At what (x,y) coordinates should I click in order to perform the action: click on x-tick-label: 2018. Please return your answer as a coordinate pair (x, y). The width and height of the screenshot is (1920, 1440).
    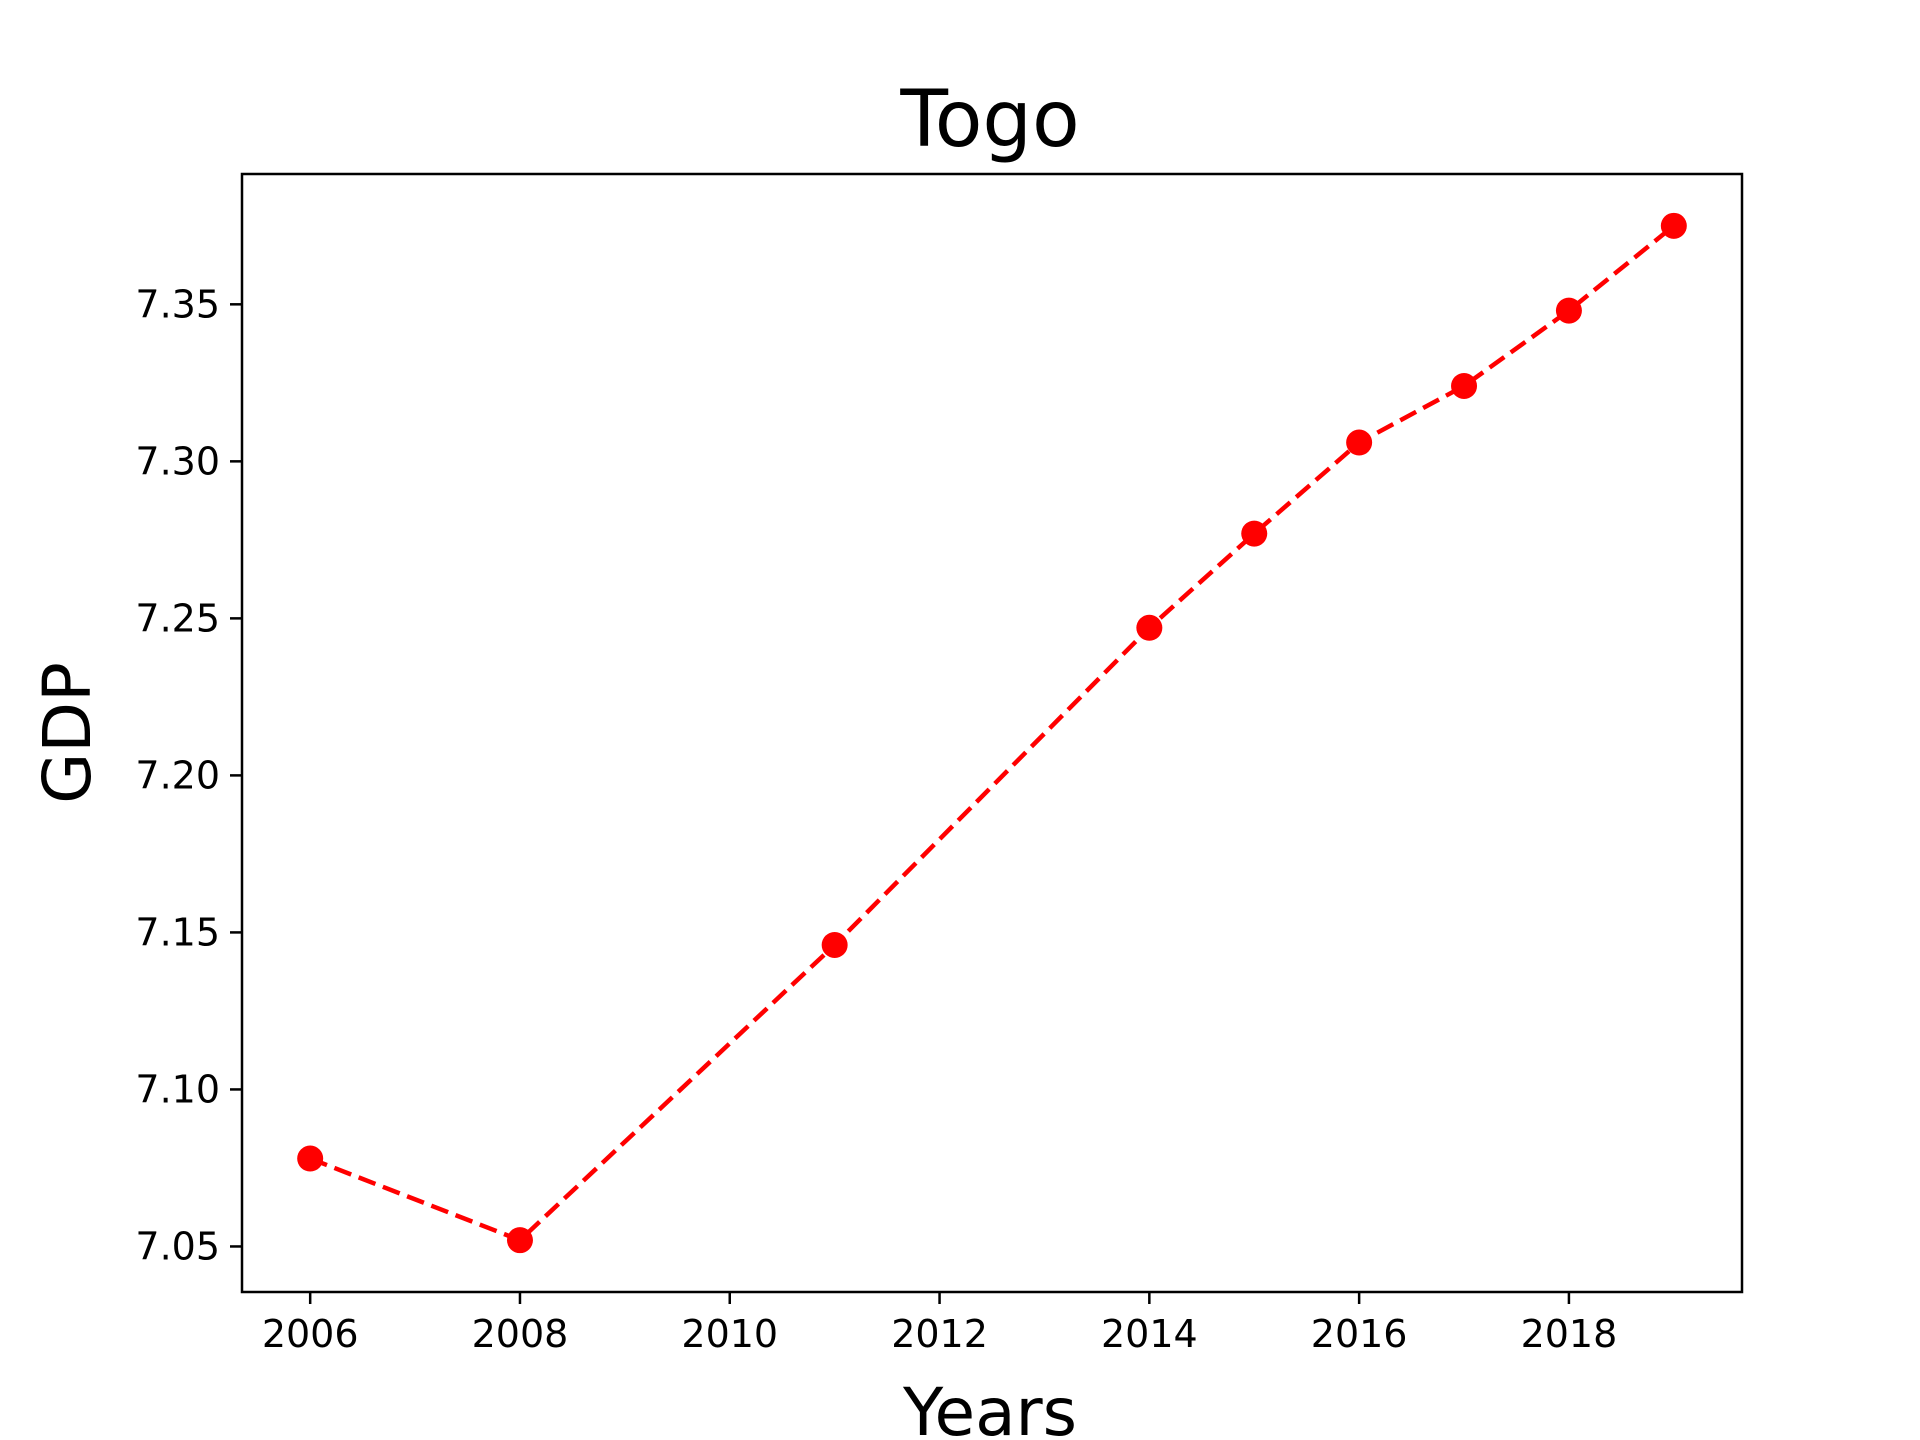
    Looking at the image, I should click on (1569, 1334).